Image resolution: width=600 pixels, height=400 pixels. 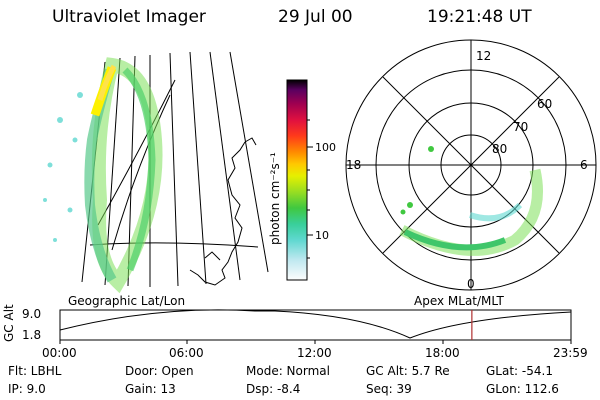 What do you see at coordinates (314, 353) in the screenshot?
I see `timeline-xtick-1200: 12:00` at bounding box center [314, 353].